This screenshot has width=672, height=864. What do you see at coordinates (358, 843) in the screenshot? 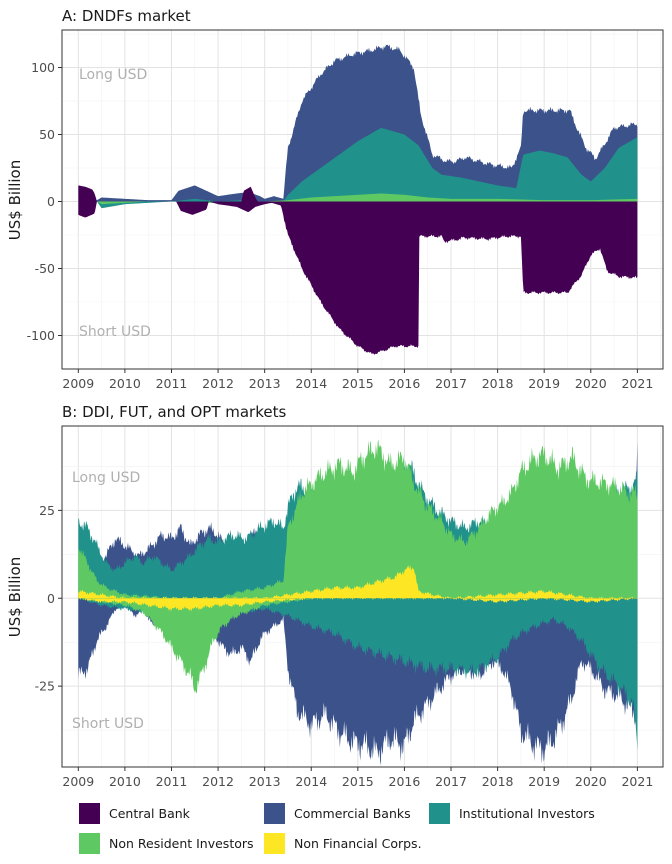
I see `legend-label: Non Financial Corps.` at bounding box center [358, 843].